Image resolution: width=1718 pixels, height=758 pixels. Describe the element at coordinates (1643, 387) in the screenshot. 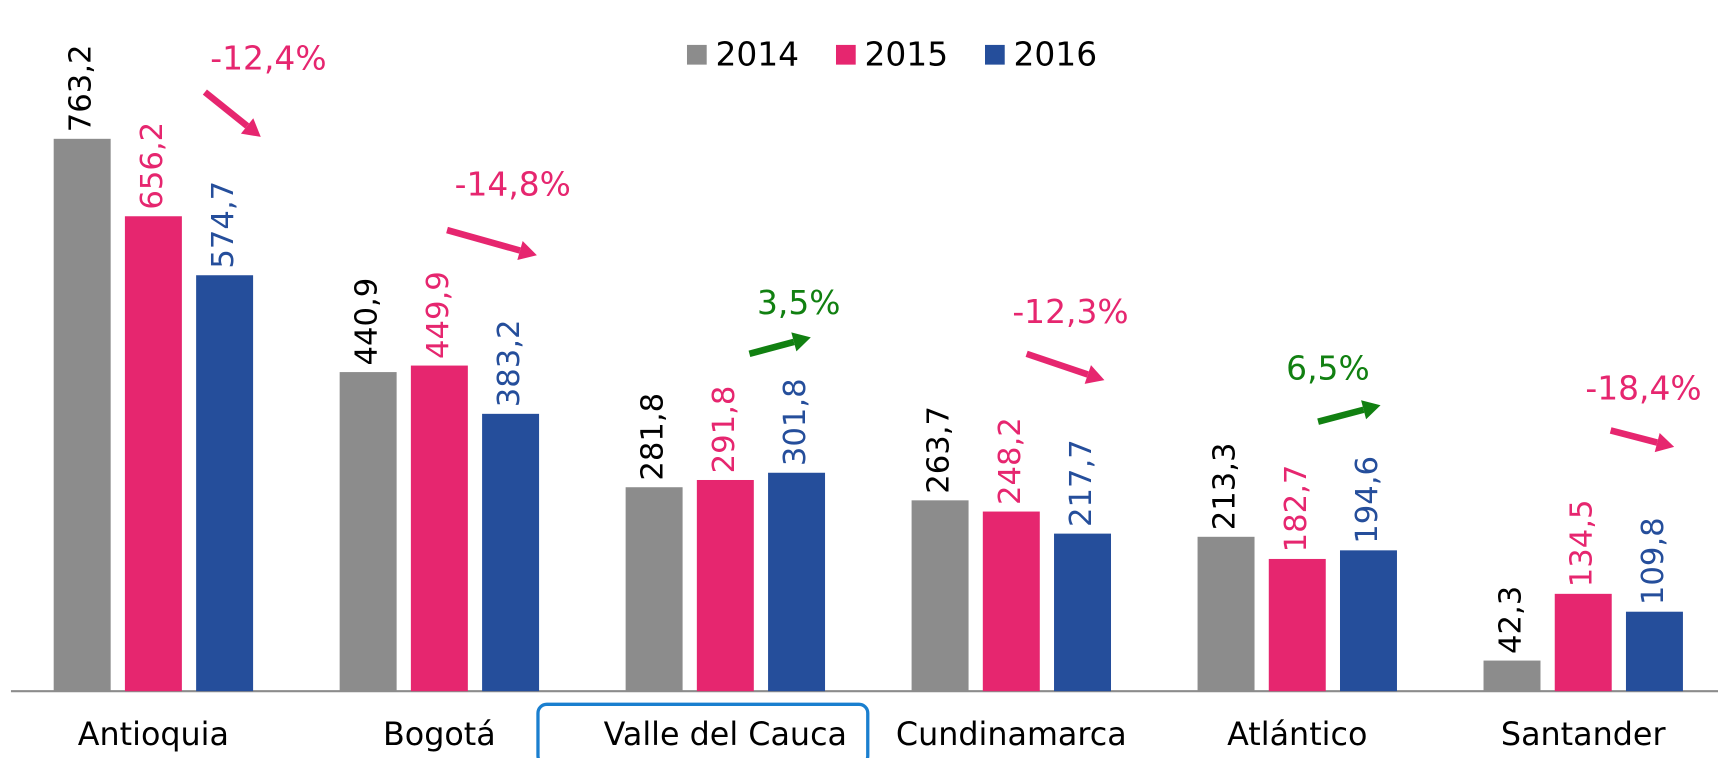

I see `annotation: -18,4%` at that location.